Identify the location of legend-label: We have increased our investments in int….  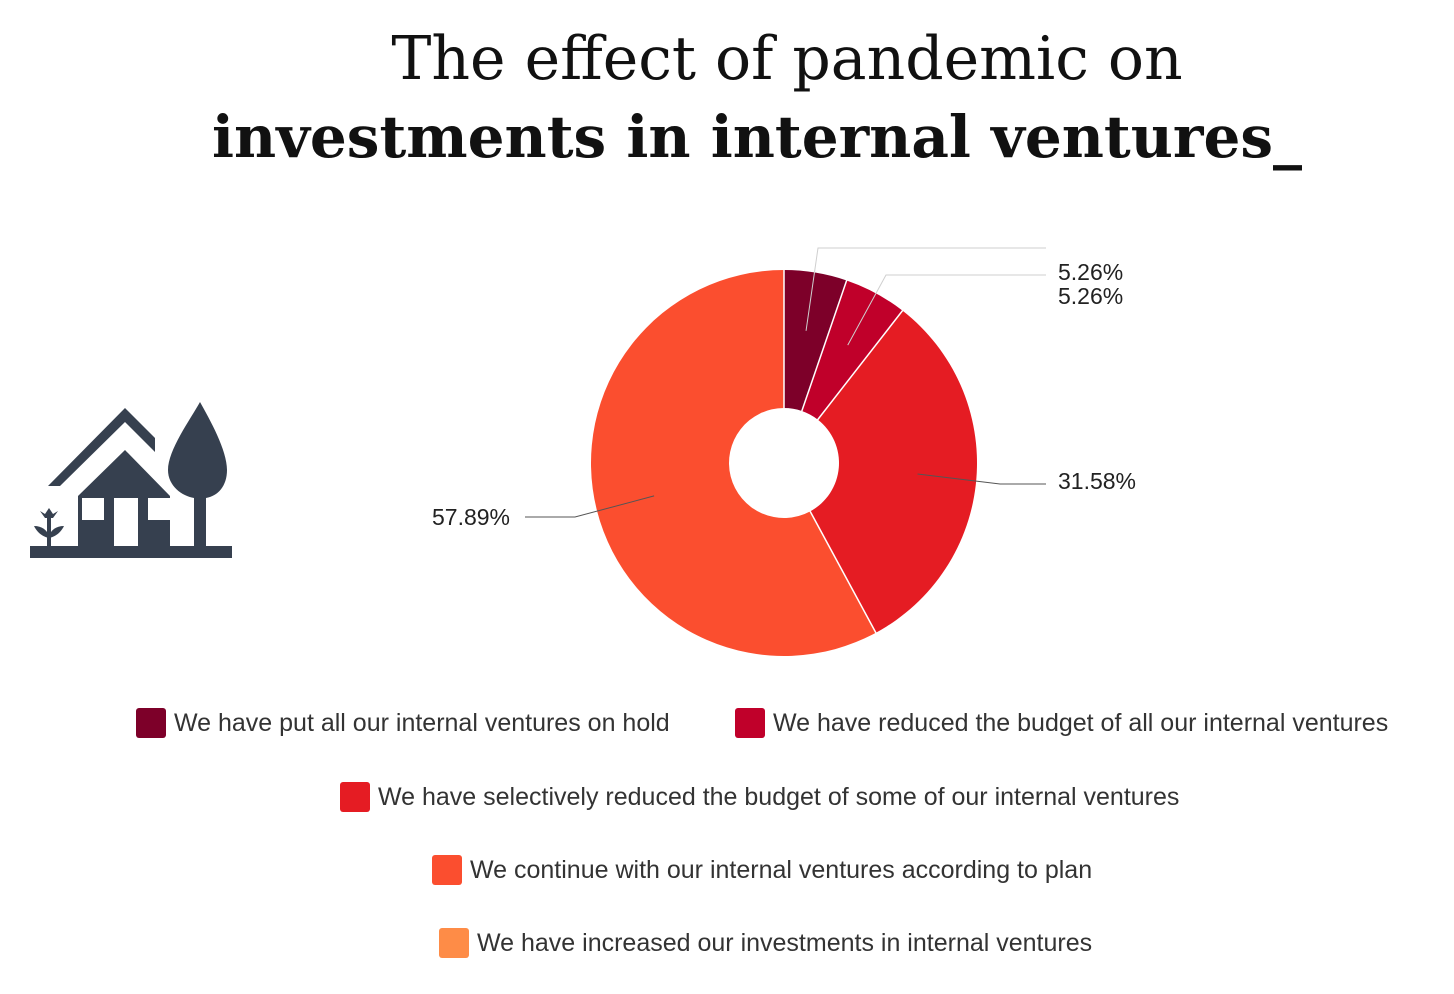
(785, 942).